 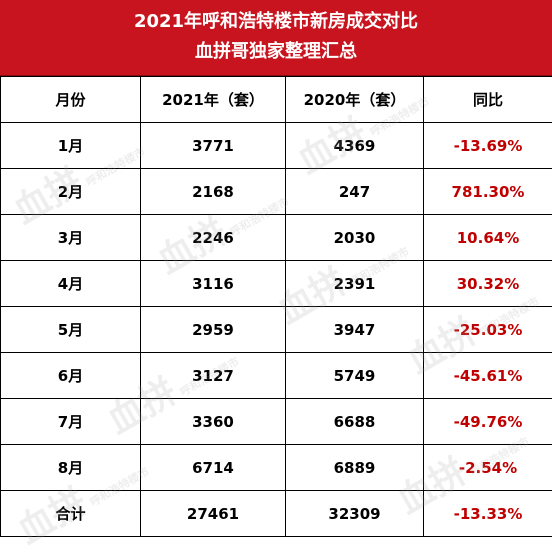 I want to click on cell-2021: 2168, so click(x=213, y=192).